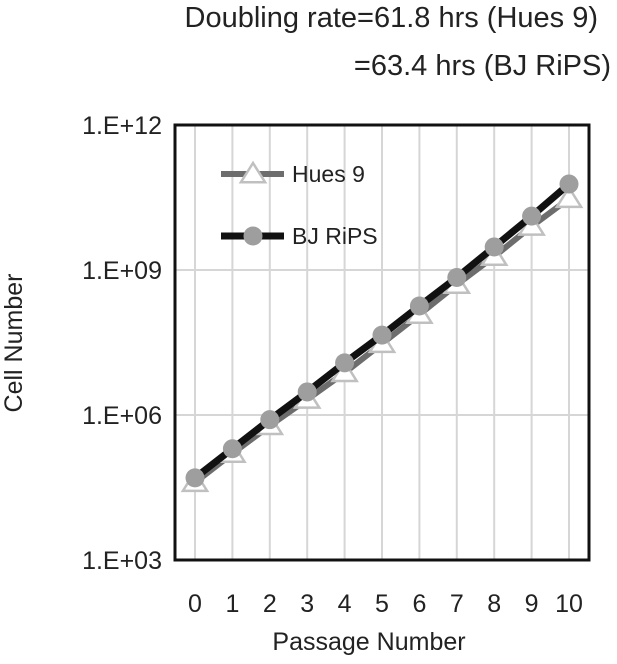 The width and height of the screenshot is (617, 664). Describe the element at coordinates (122, 126) in the screenshot. I see `y-tick-label-3: 1.E+12` at that location.